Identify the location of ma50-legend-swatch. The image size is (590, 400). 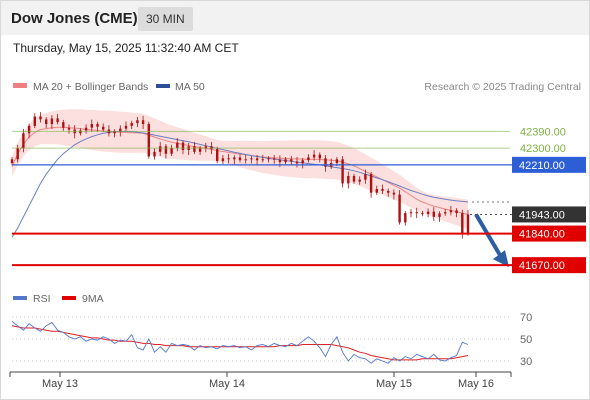
(163, 86).